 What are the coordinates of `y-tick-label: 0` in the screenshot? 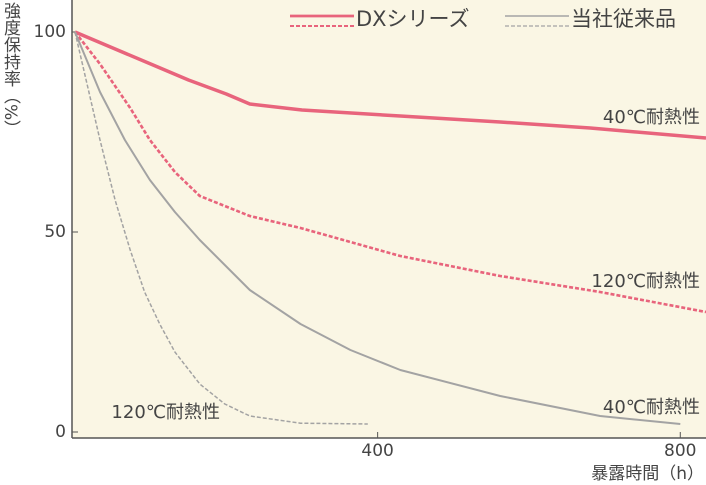 It's located at (60, 432).